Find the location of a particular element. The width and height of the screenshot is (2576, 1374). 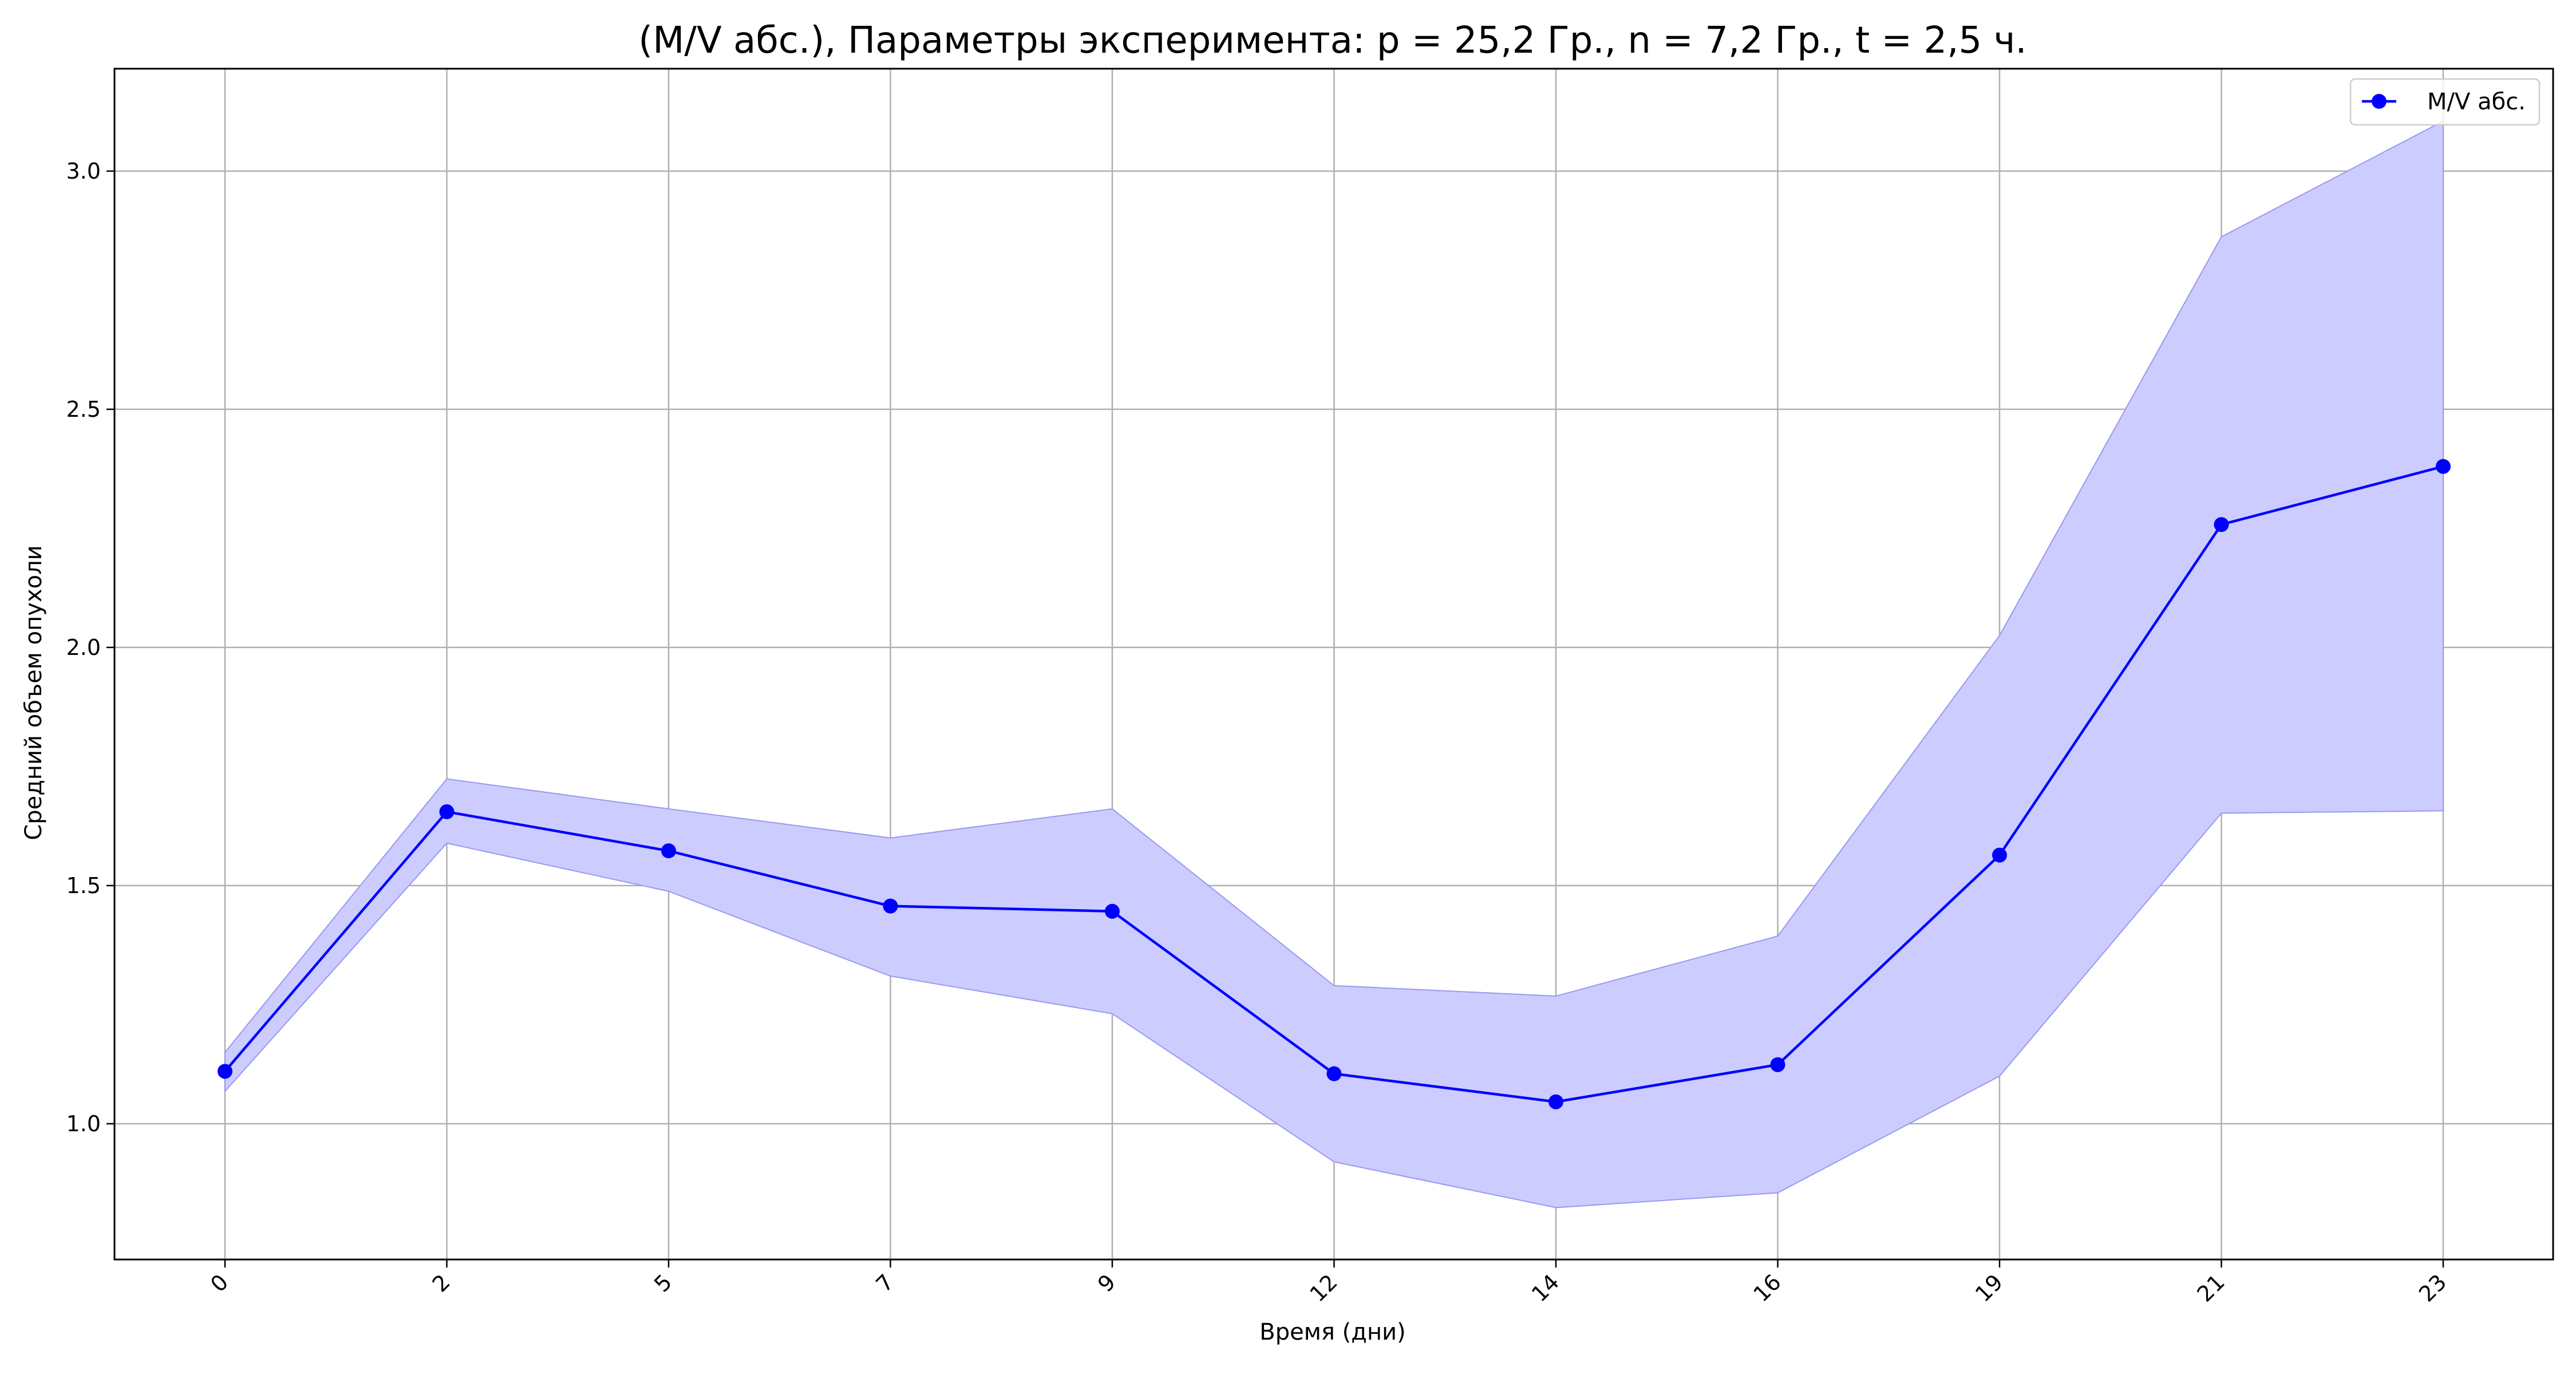

x-tick-label: 23 is located at coordinates (2432, 1287).